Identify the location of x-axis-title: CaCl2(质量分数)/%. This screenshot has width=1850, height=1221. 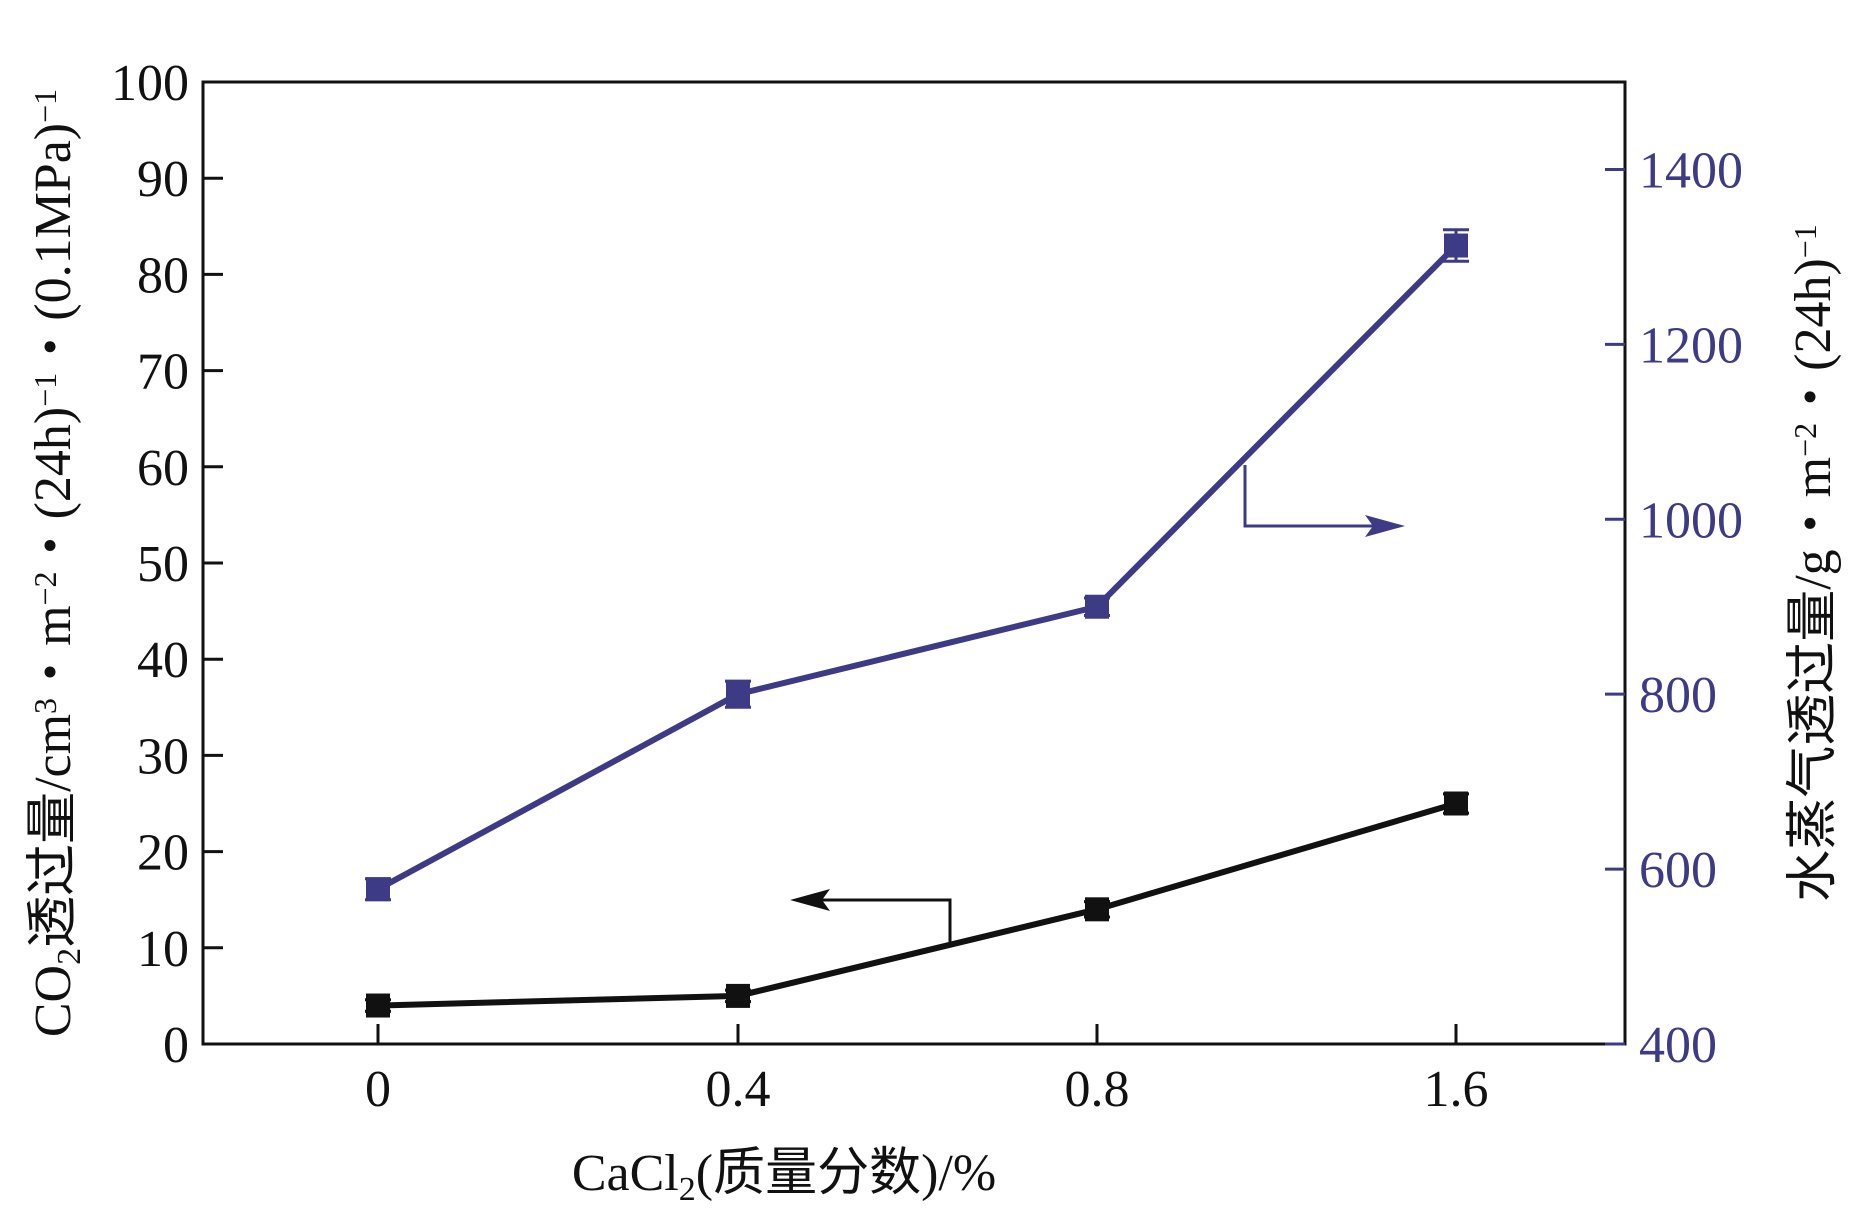
(784, 1176).